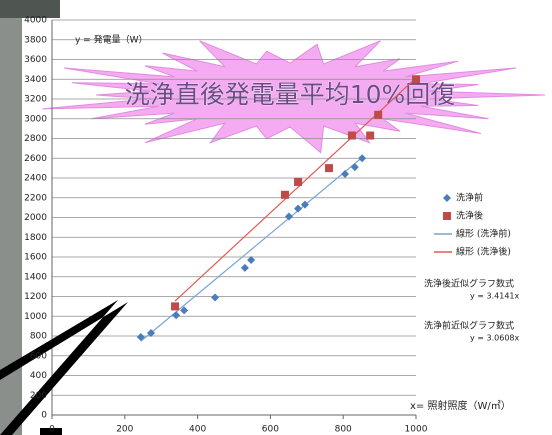  Describe the element at coordinates (38, 337) in the screenshot. I see `y-tick-label: 800` at that location.